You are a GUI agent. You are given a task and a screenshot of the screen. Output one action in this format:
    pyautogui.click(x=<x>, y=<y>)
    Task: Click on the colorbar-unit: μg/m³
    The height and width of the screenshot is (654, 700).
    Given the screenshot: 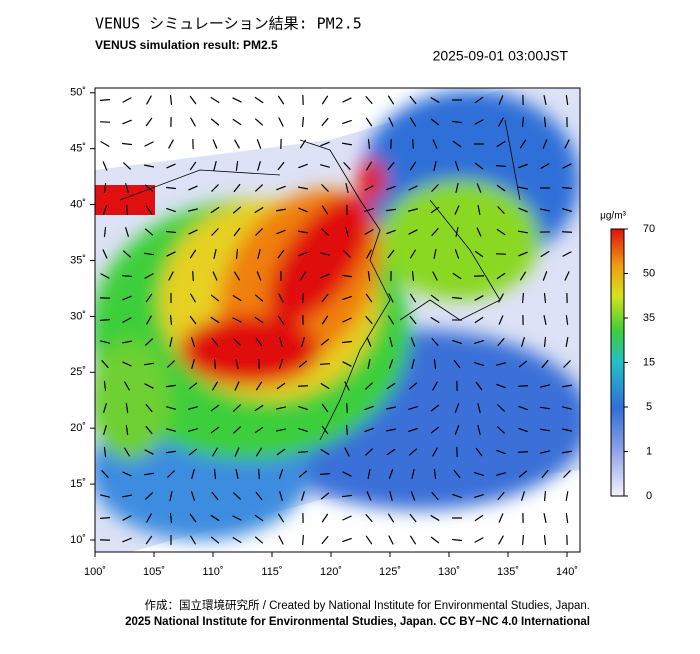 What is the action you would take?
    pyautogui.click(x=613, y=216)
    